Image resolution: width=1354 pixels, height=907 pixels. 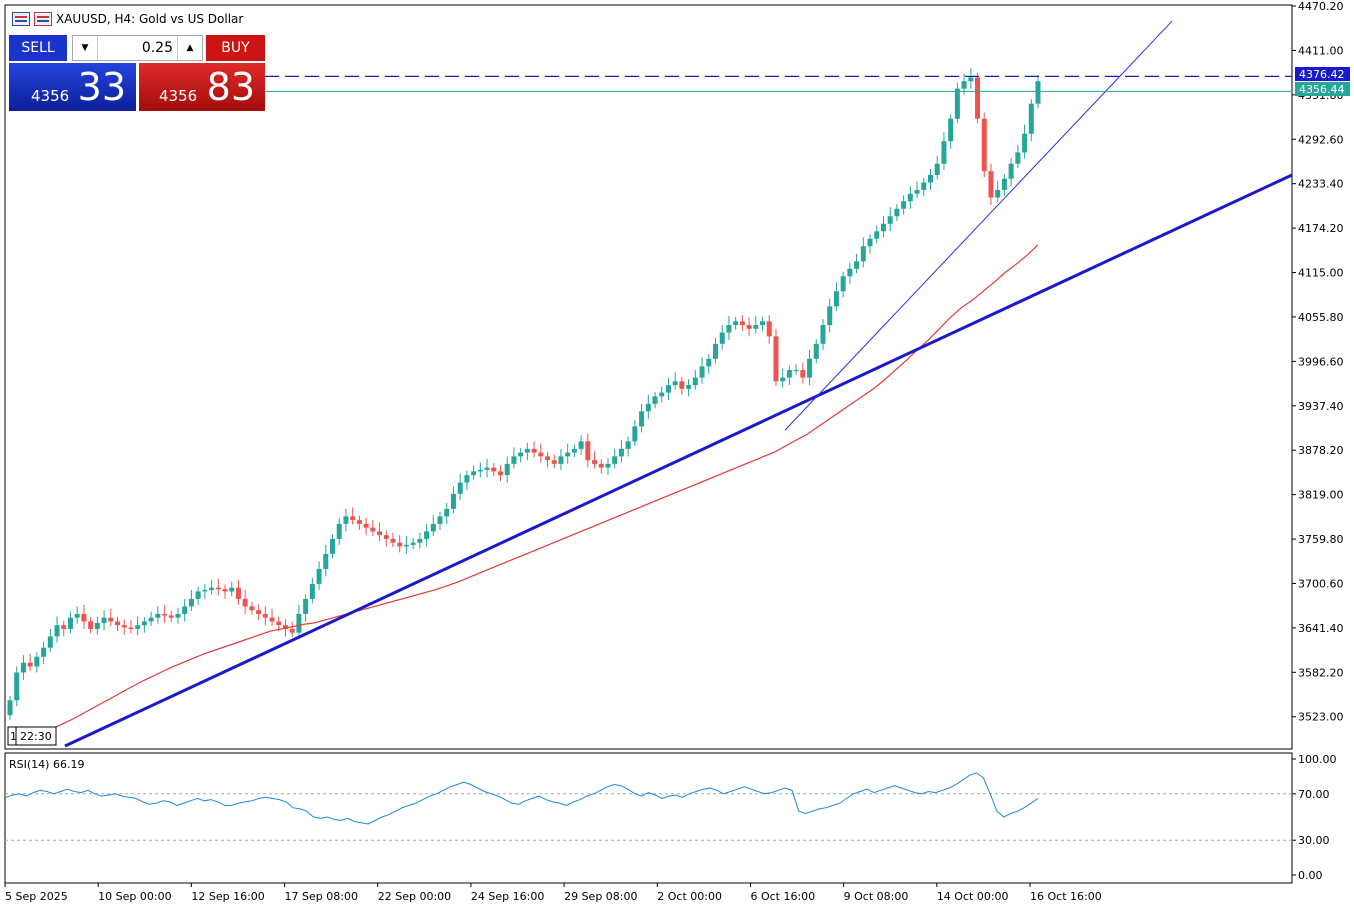 I want to click on lot-size-input: 0.25, so click(x=137, y=48).